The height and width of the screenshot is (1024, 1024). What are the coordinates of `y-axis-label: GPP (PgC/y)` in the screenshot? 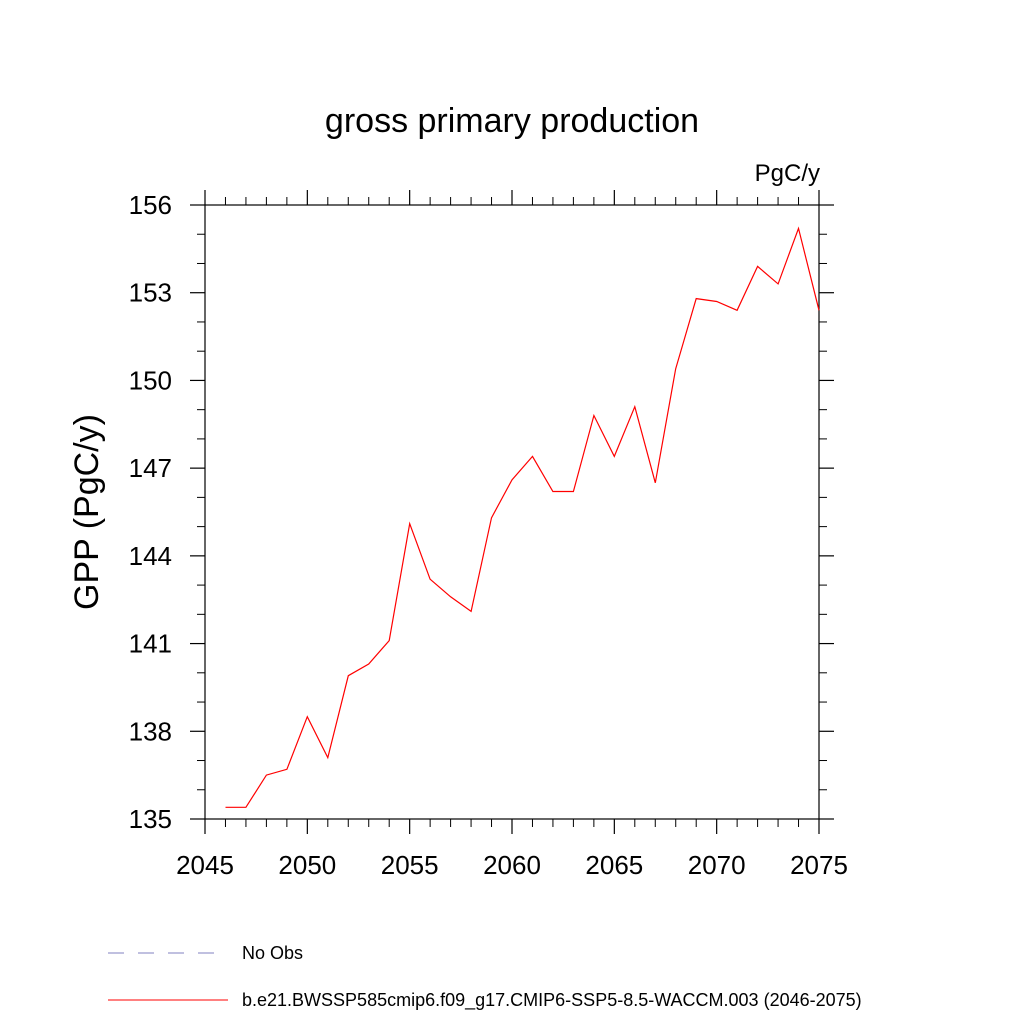 It's located at (87, 512).